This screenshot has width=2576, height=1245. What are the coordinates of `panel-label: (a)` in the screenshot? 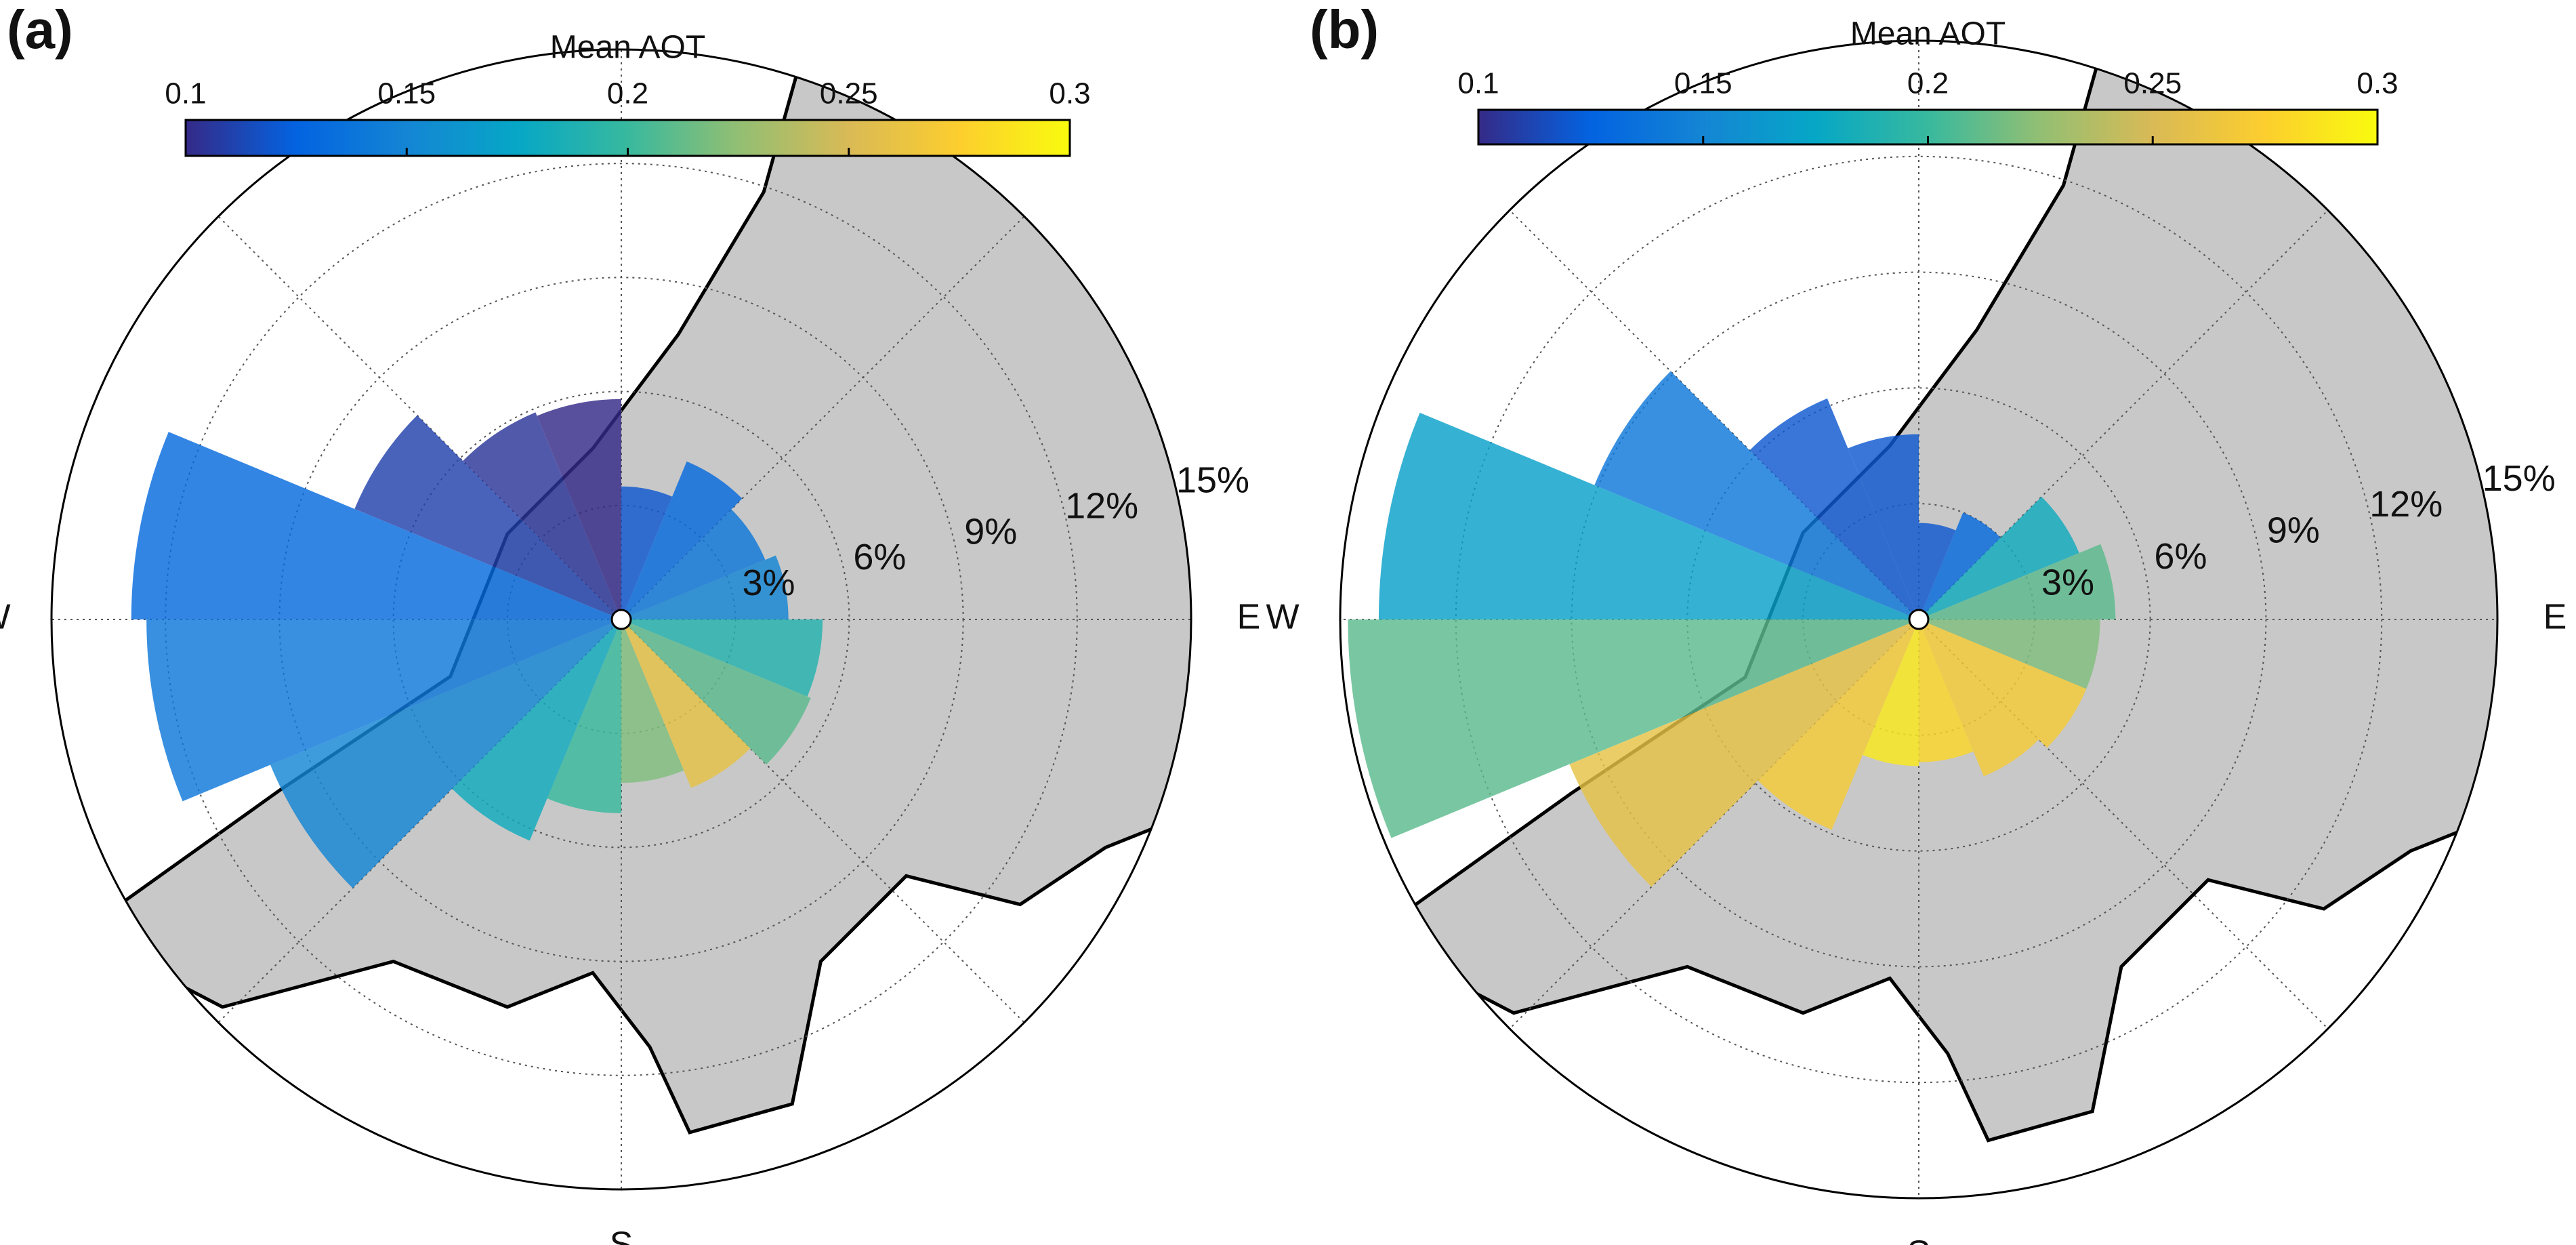 It's located at (40, 30).